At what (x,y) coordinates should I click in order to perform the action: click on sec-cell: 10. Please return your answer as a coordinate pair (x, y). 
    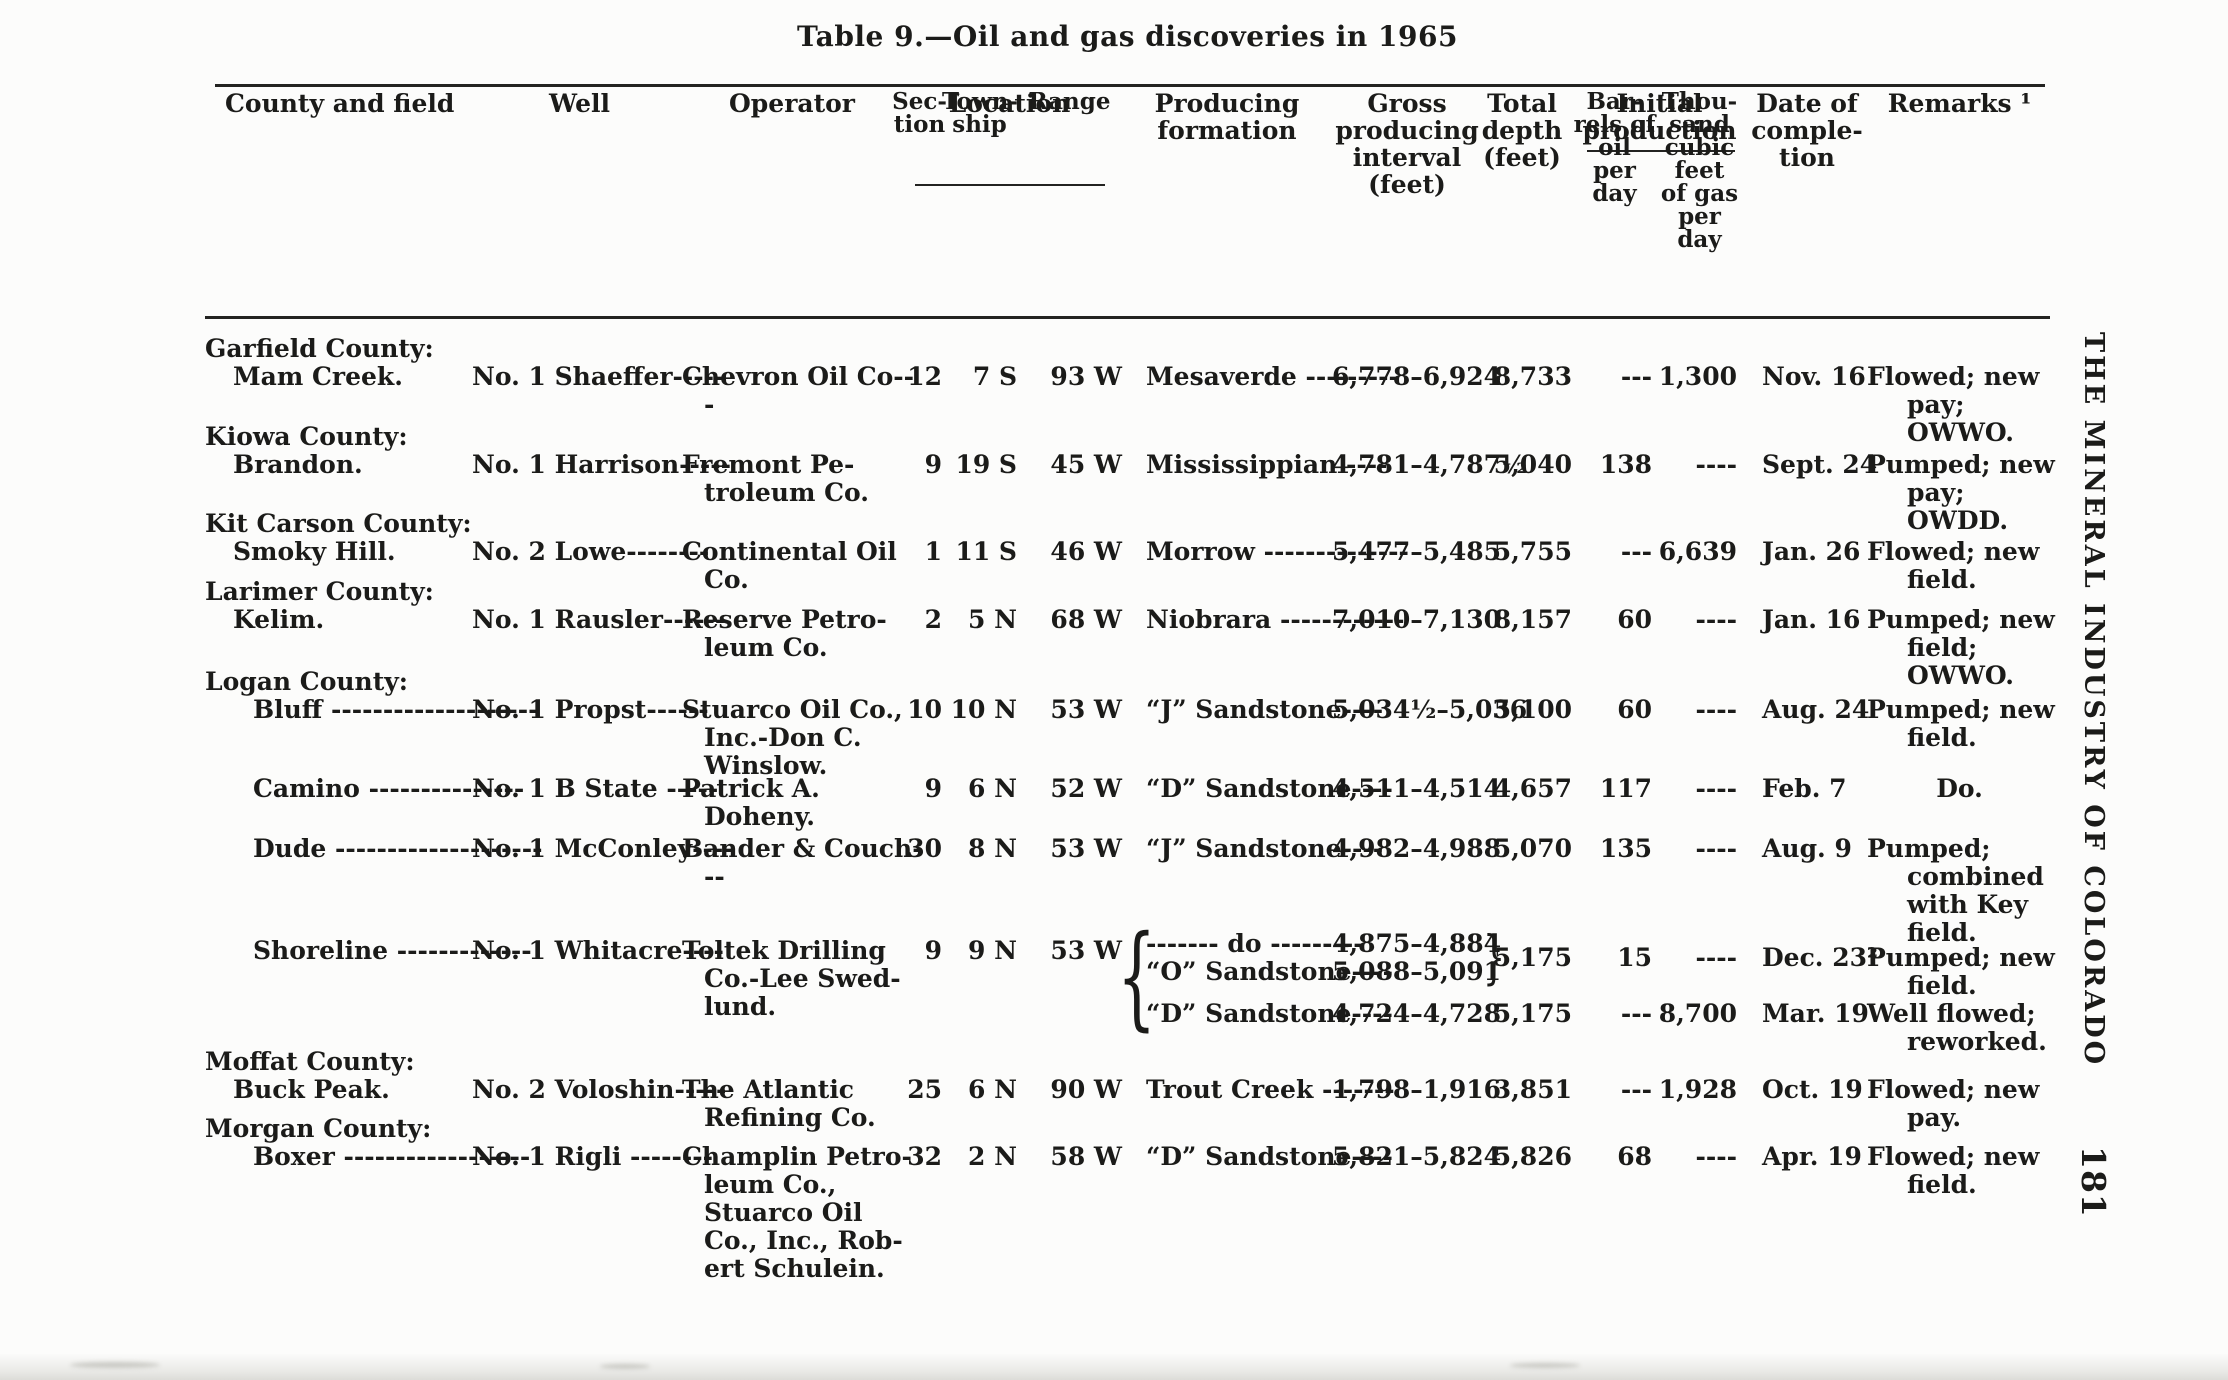
    Looking at the image, I should click on (924, 709).